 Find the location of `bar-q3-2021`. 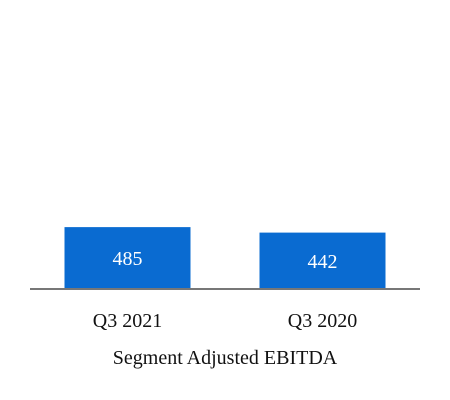

bar-q3-2021 is located at coordinates (127, 258).